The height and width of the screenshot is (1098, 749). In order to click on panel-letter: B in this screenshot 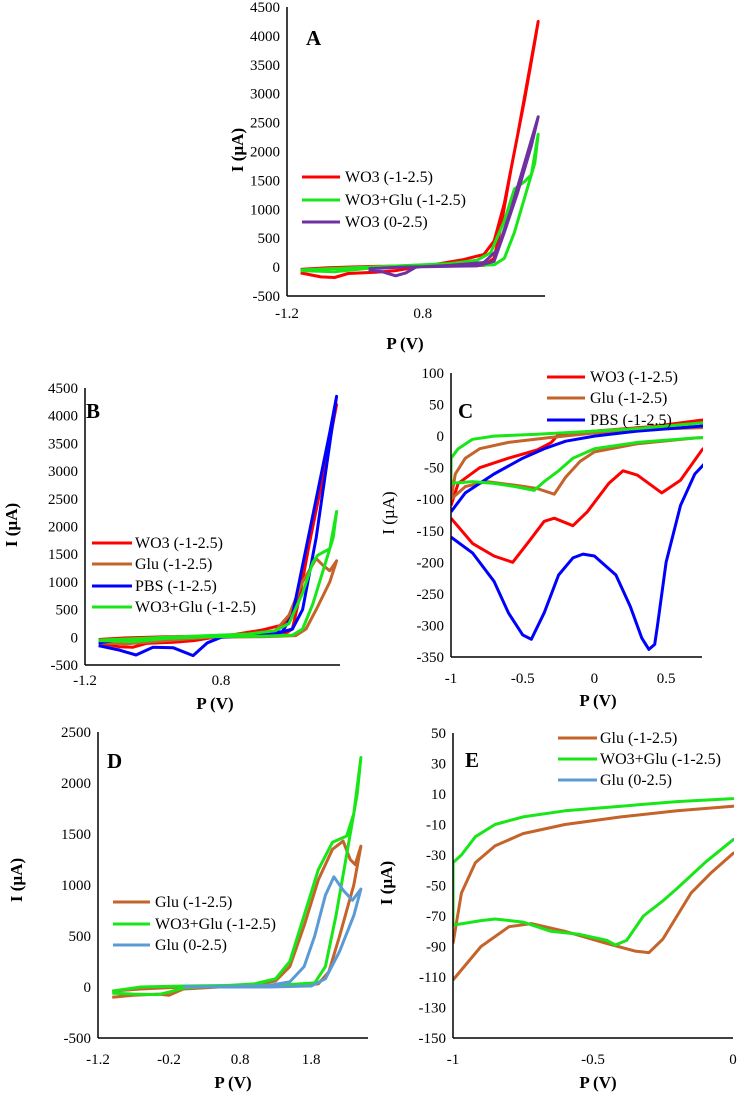, I will do `click(93, 411)`.